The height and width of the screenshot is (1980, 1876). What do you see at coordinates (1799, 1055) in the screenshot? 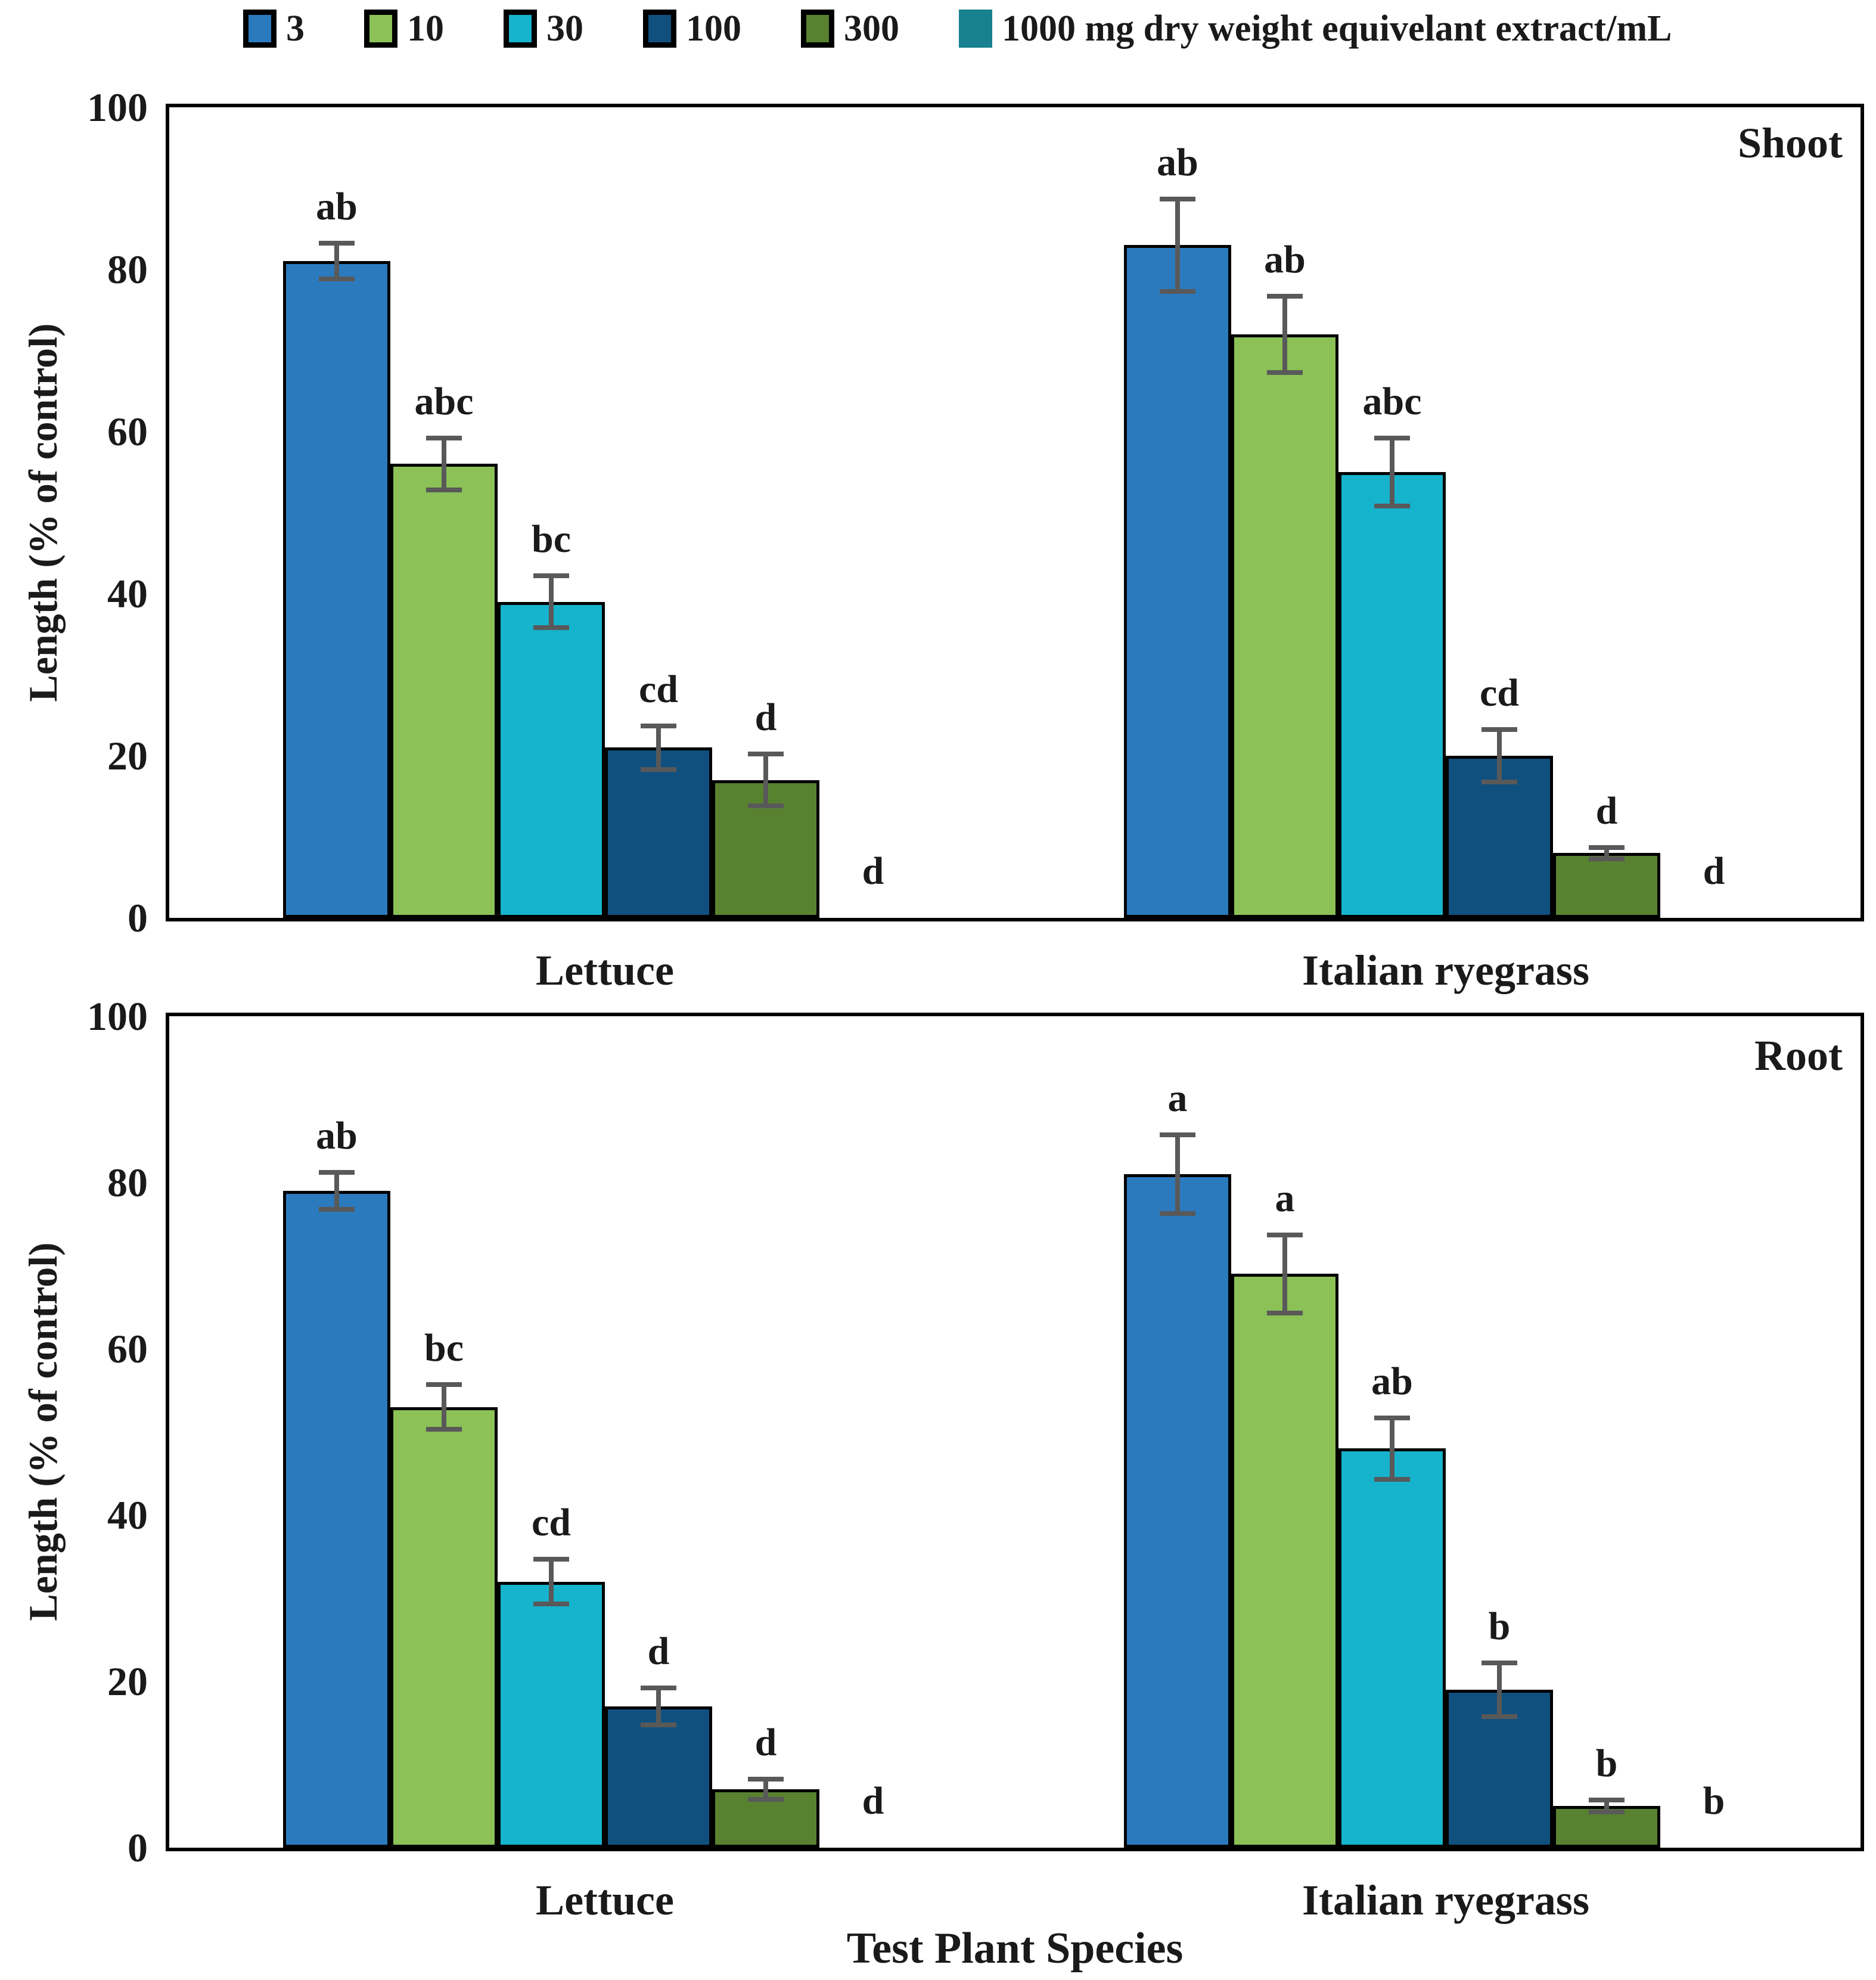
I see `panel-label-root: Root` at bounding box center [1799, 1055].